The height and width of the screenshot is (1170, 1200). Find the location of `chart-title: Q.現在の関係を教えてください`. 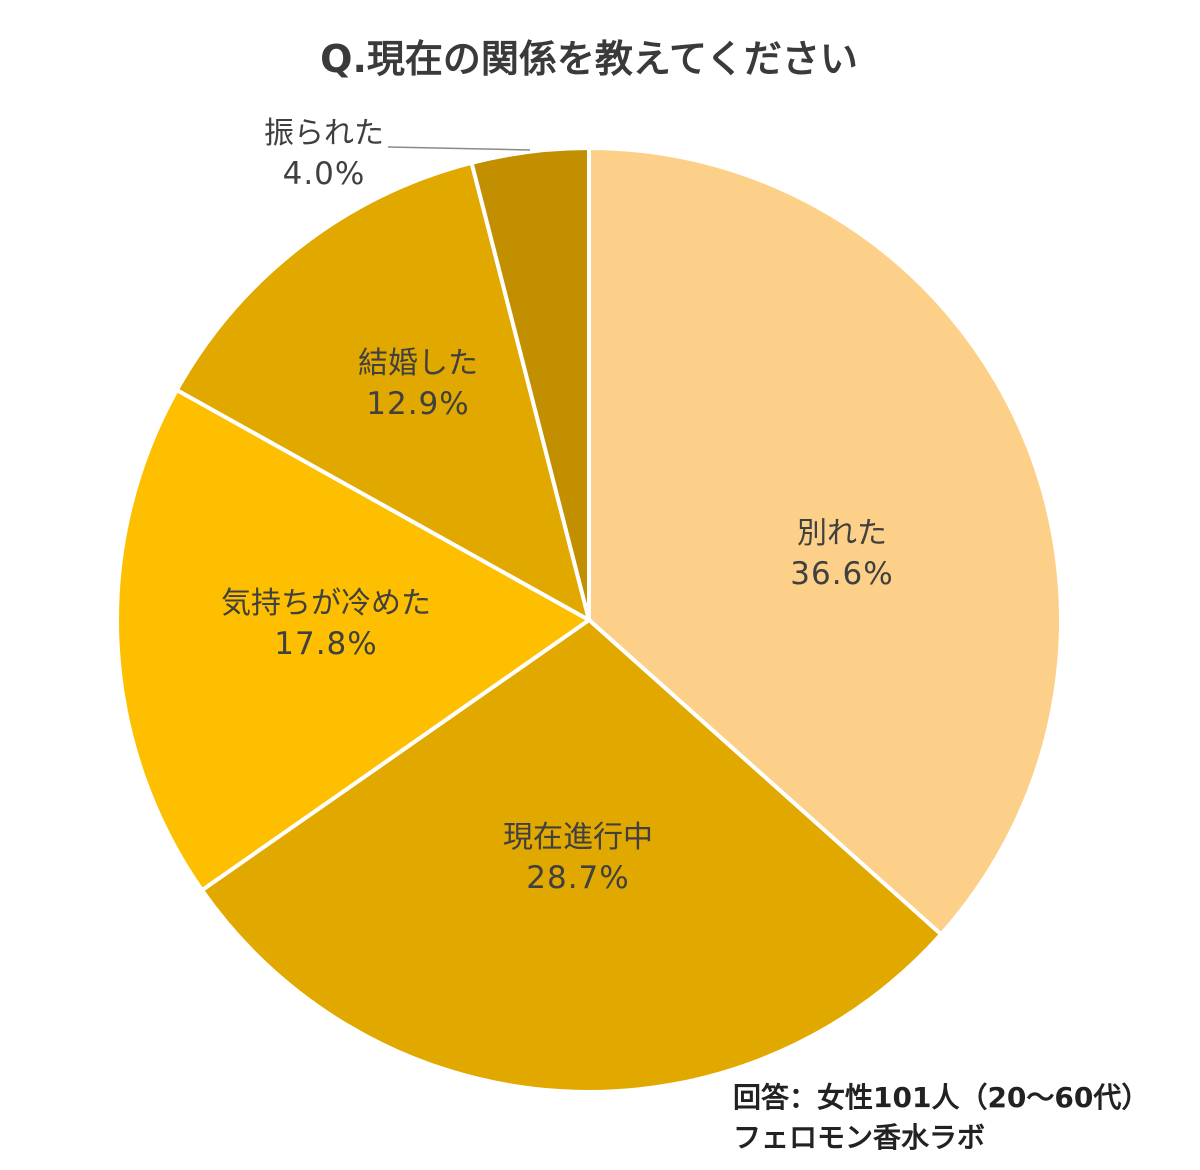

chart-title: Q.現在の関係を教えてください is located at coordinates (589, 59).